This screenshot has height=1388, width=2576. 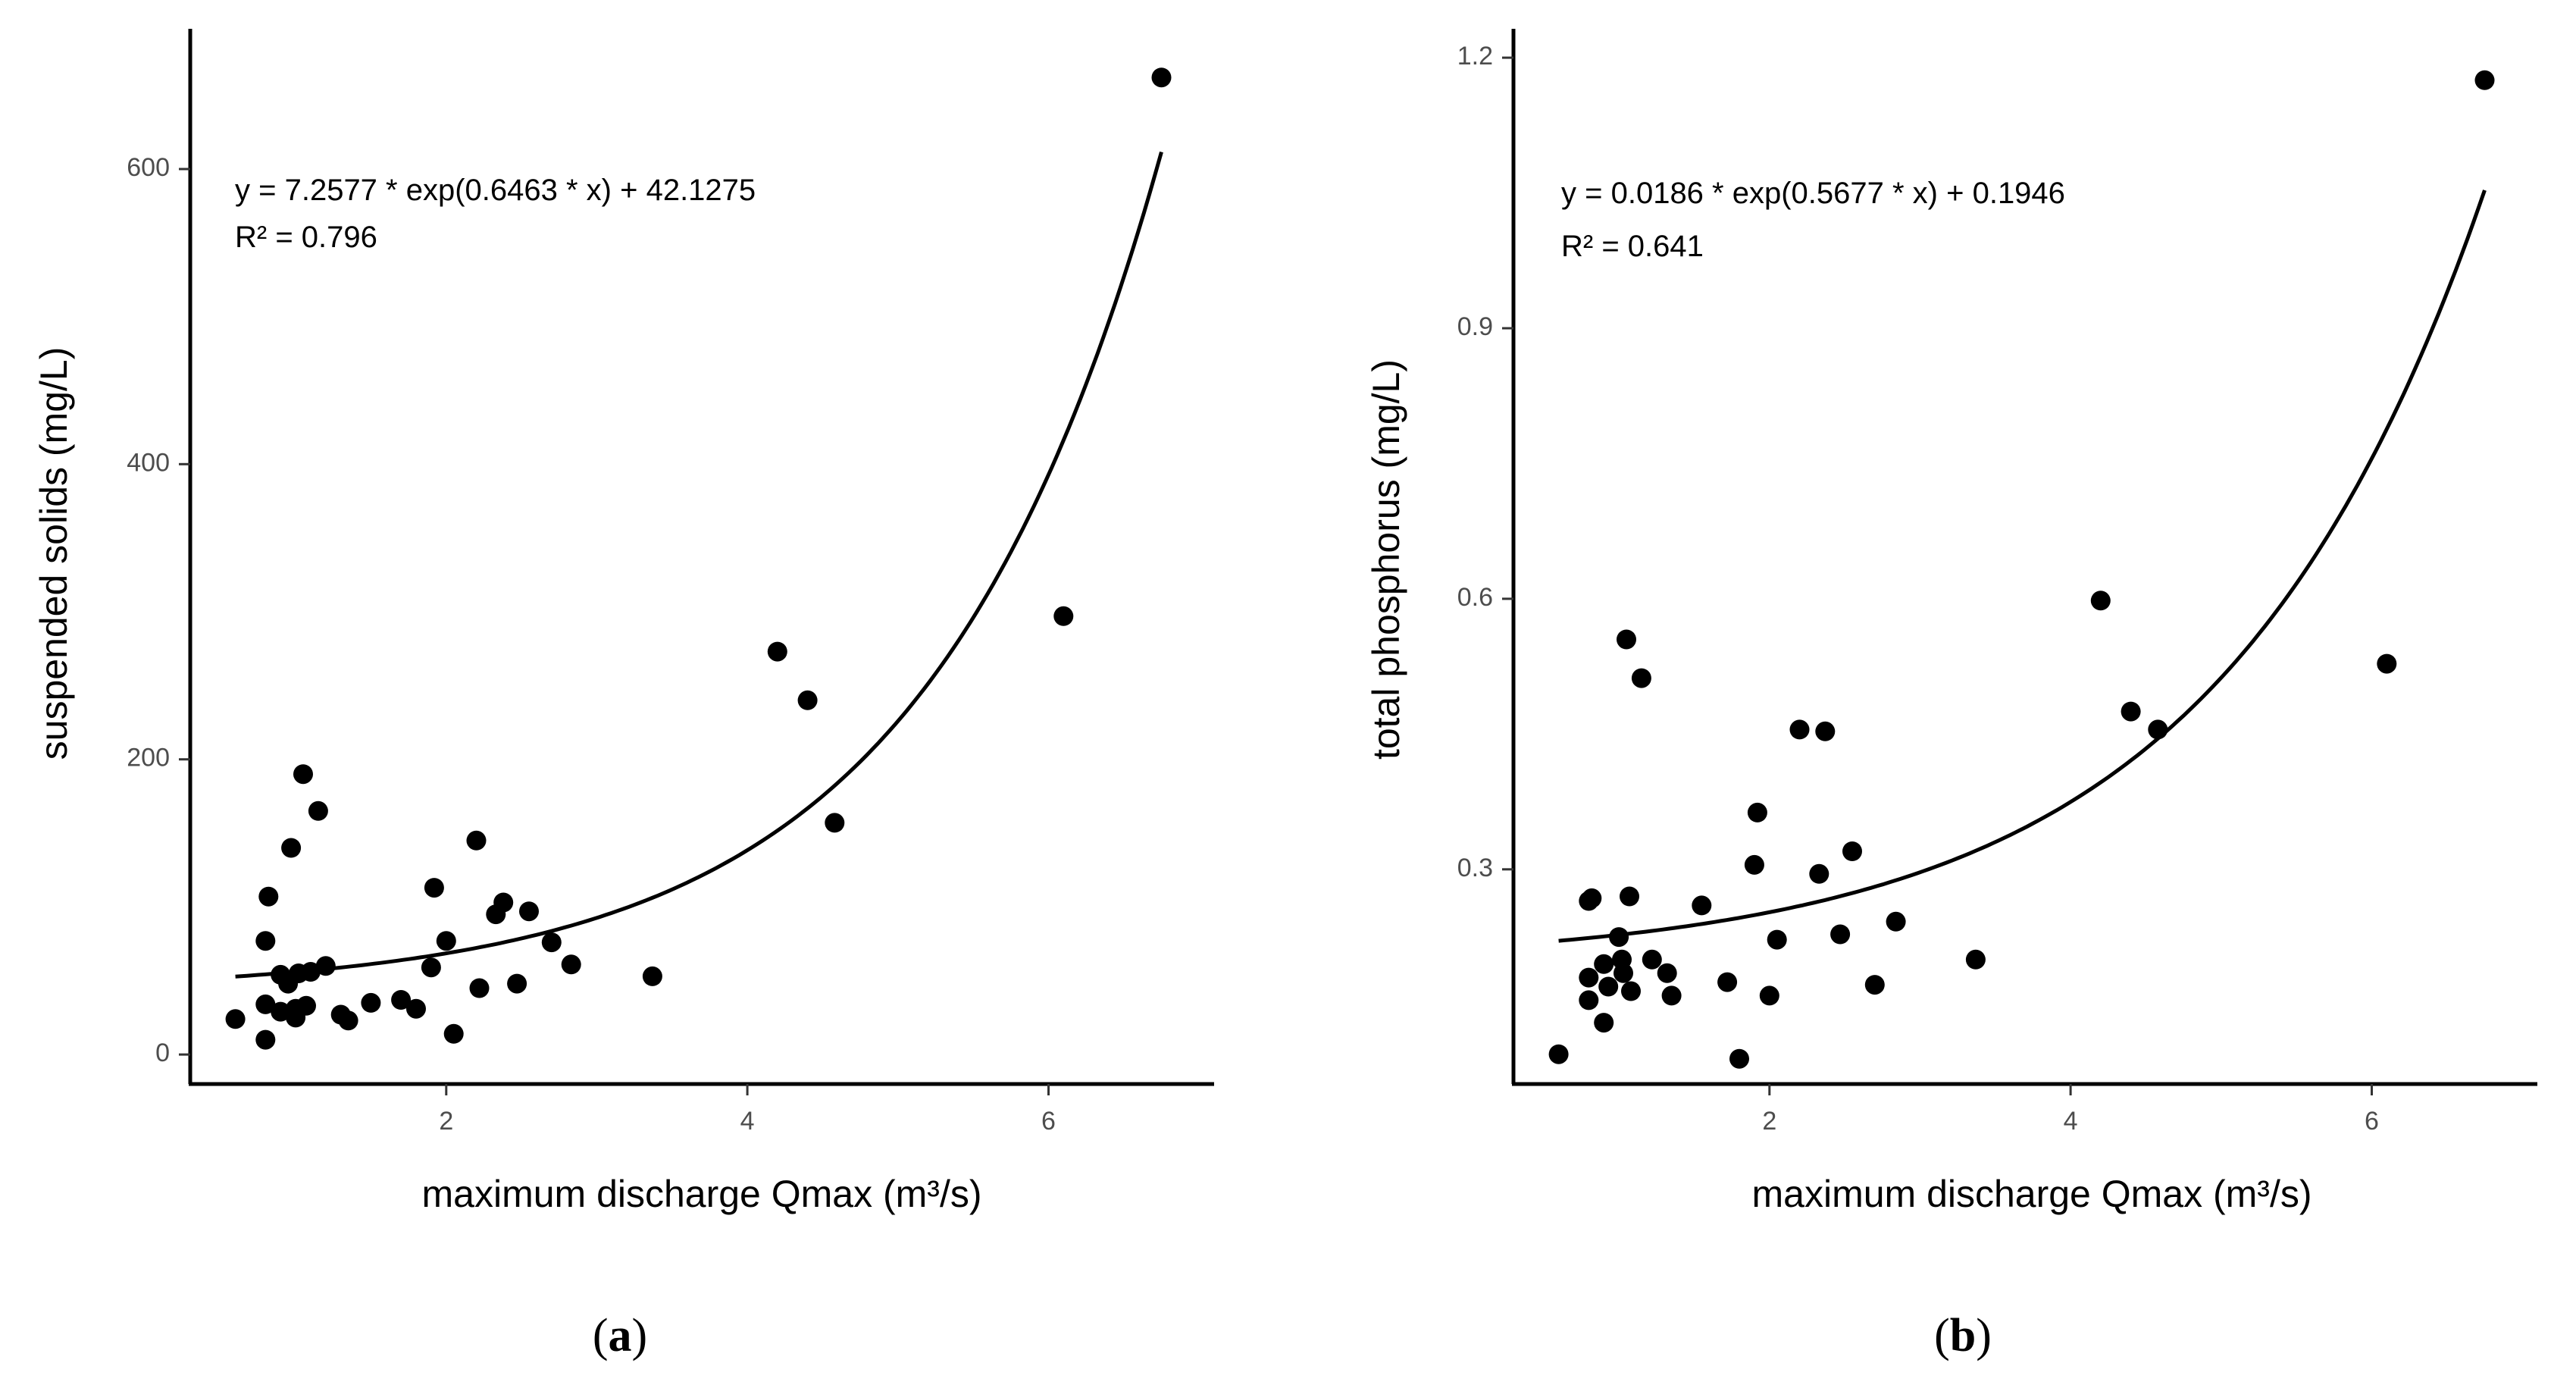 I want to click on y-tick-label: 200, so click(x=149, y=758).